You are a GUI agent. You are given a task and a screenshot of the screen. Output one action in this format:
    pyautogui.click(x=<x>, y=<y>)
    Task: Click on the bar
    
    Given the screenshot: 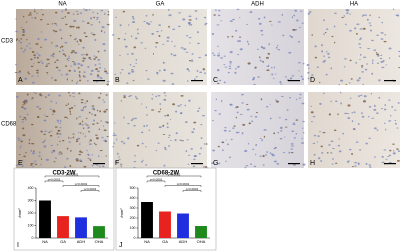 What is the action you would take?
    pyautogui.click(x=165, y=224)
    